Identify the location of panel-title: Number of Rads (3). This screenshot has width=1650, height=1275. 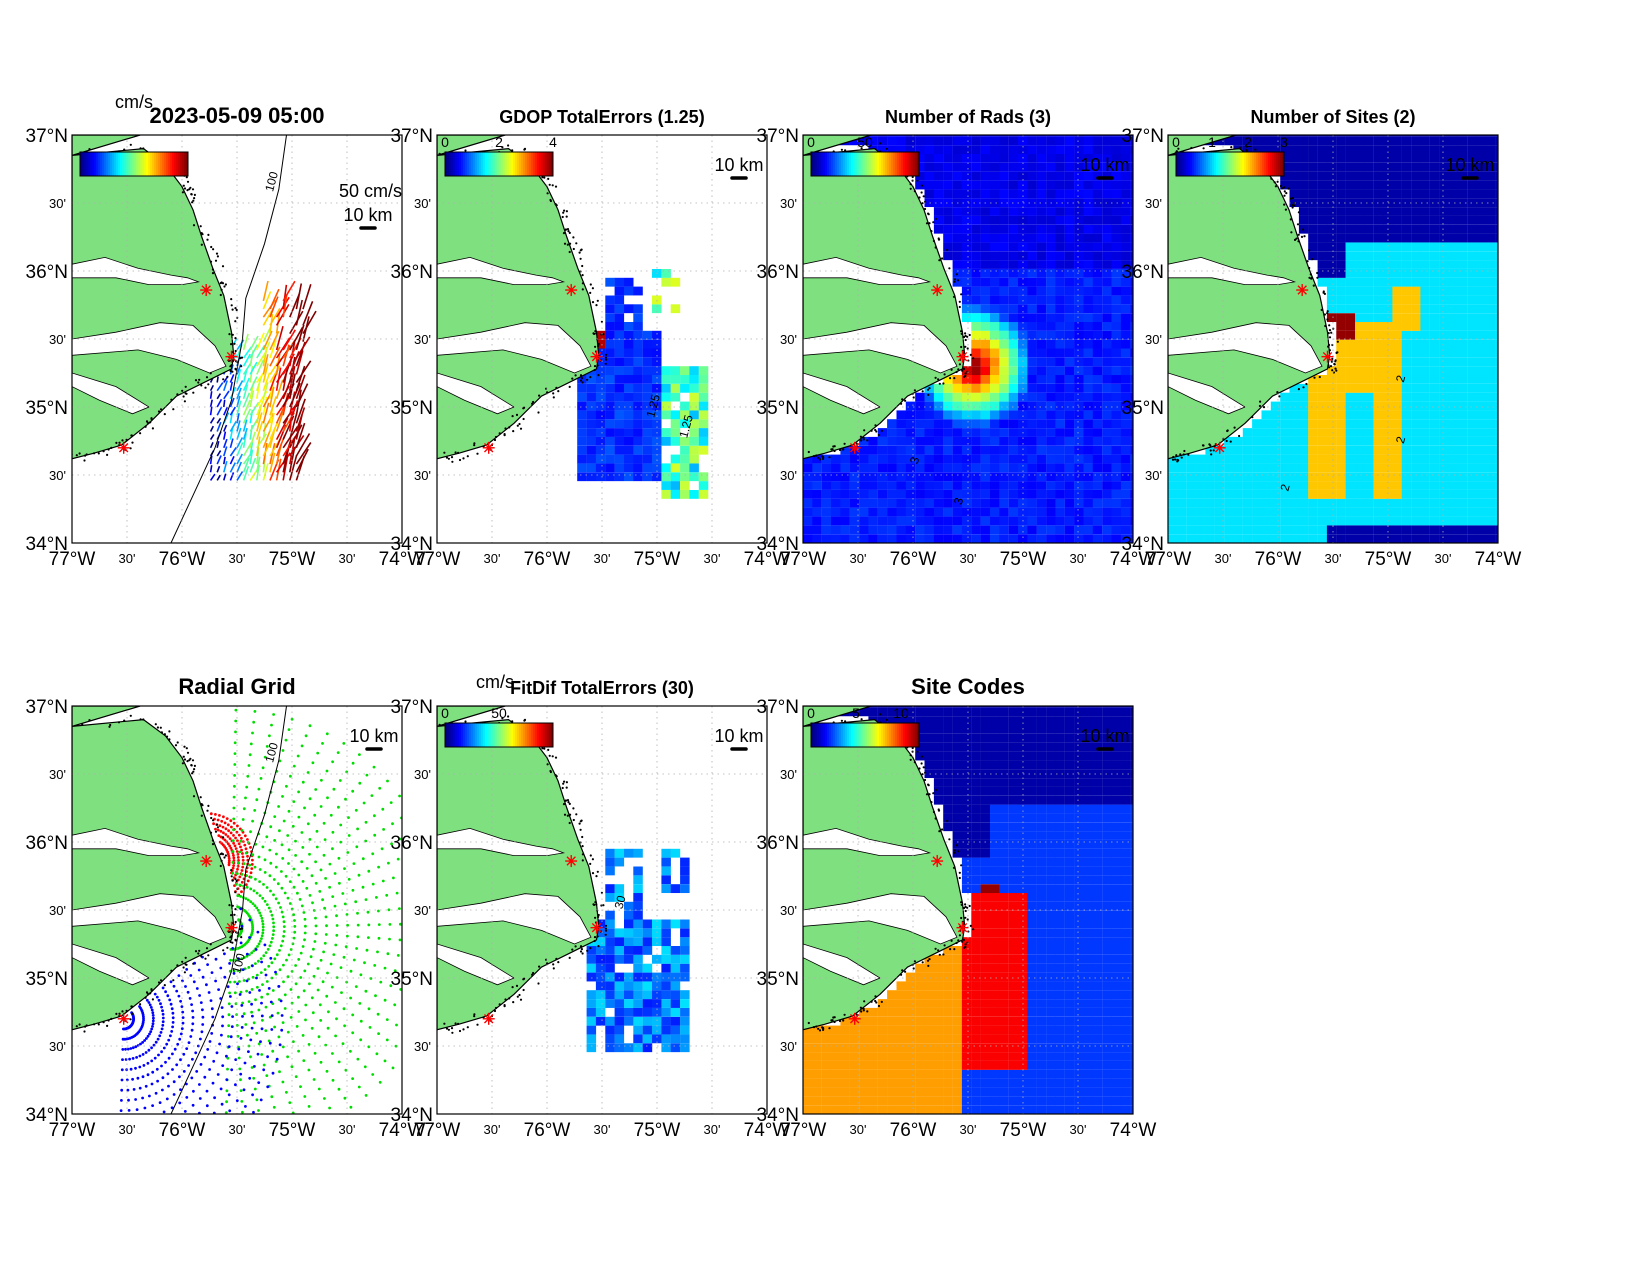
(968, 117).